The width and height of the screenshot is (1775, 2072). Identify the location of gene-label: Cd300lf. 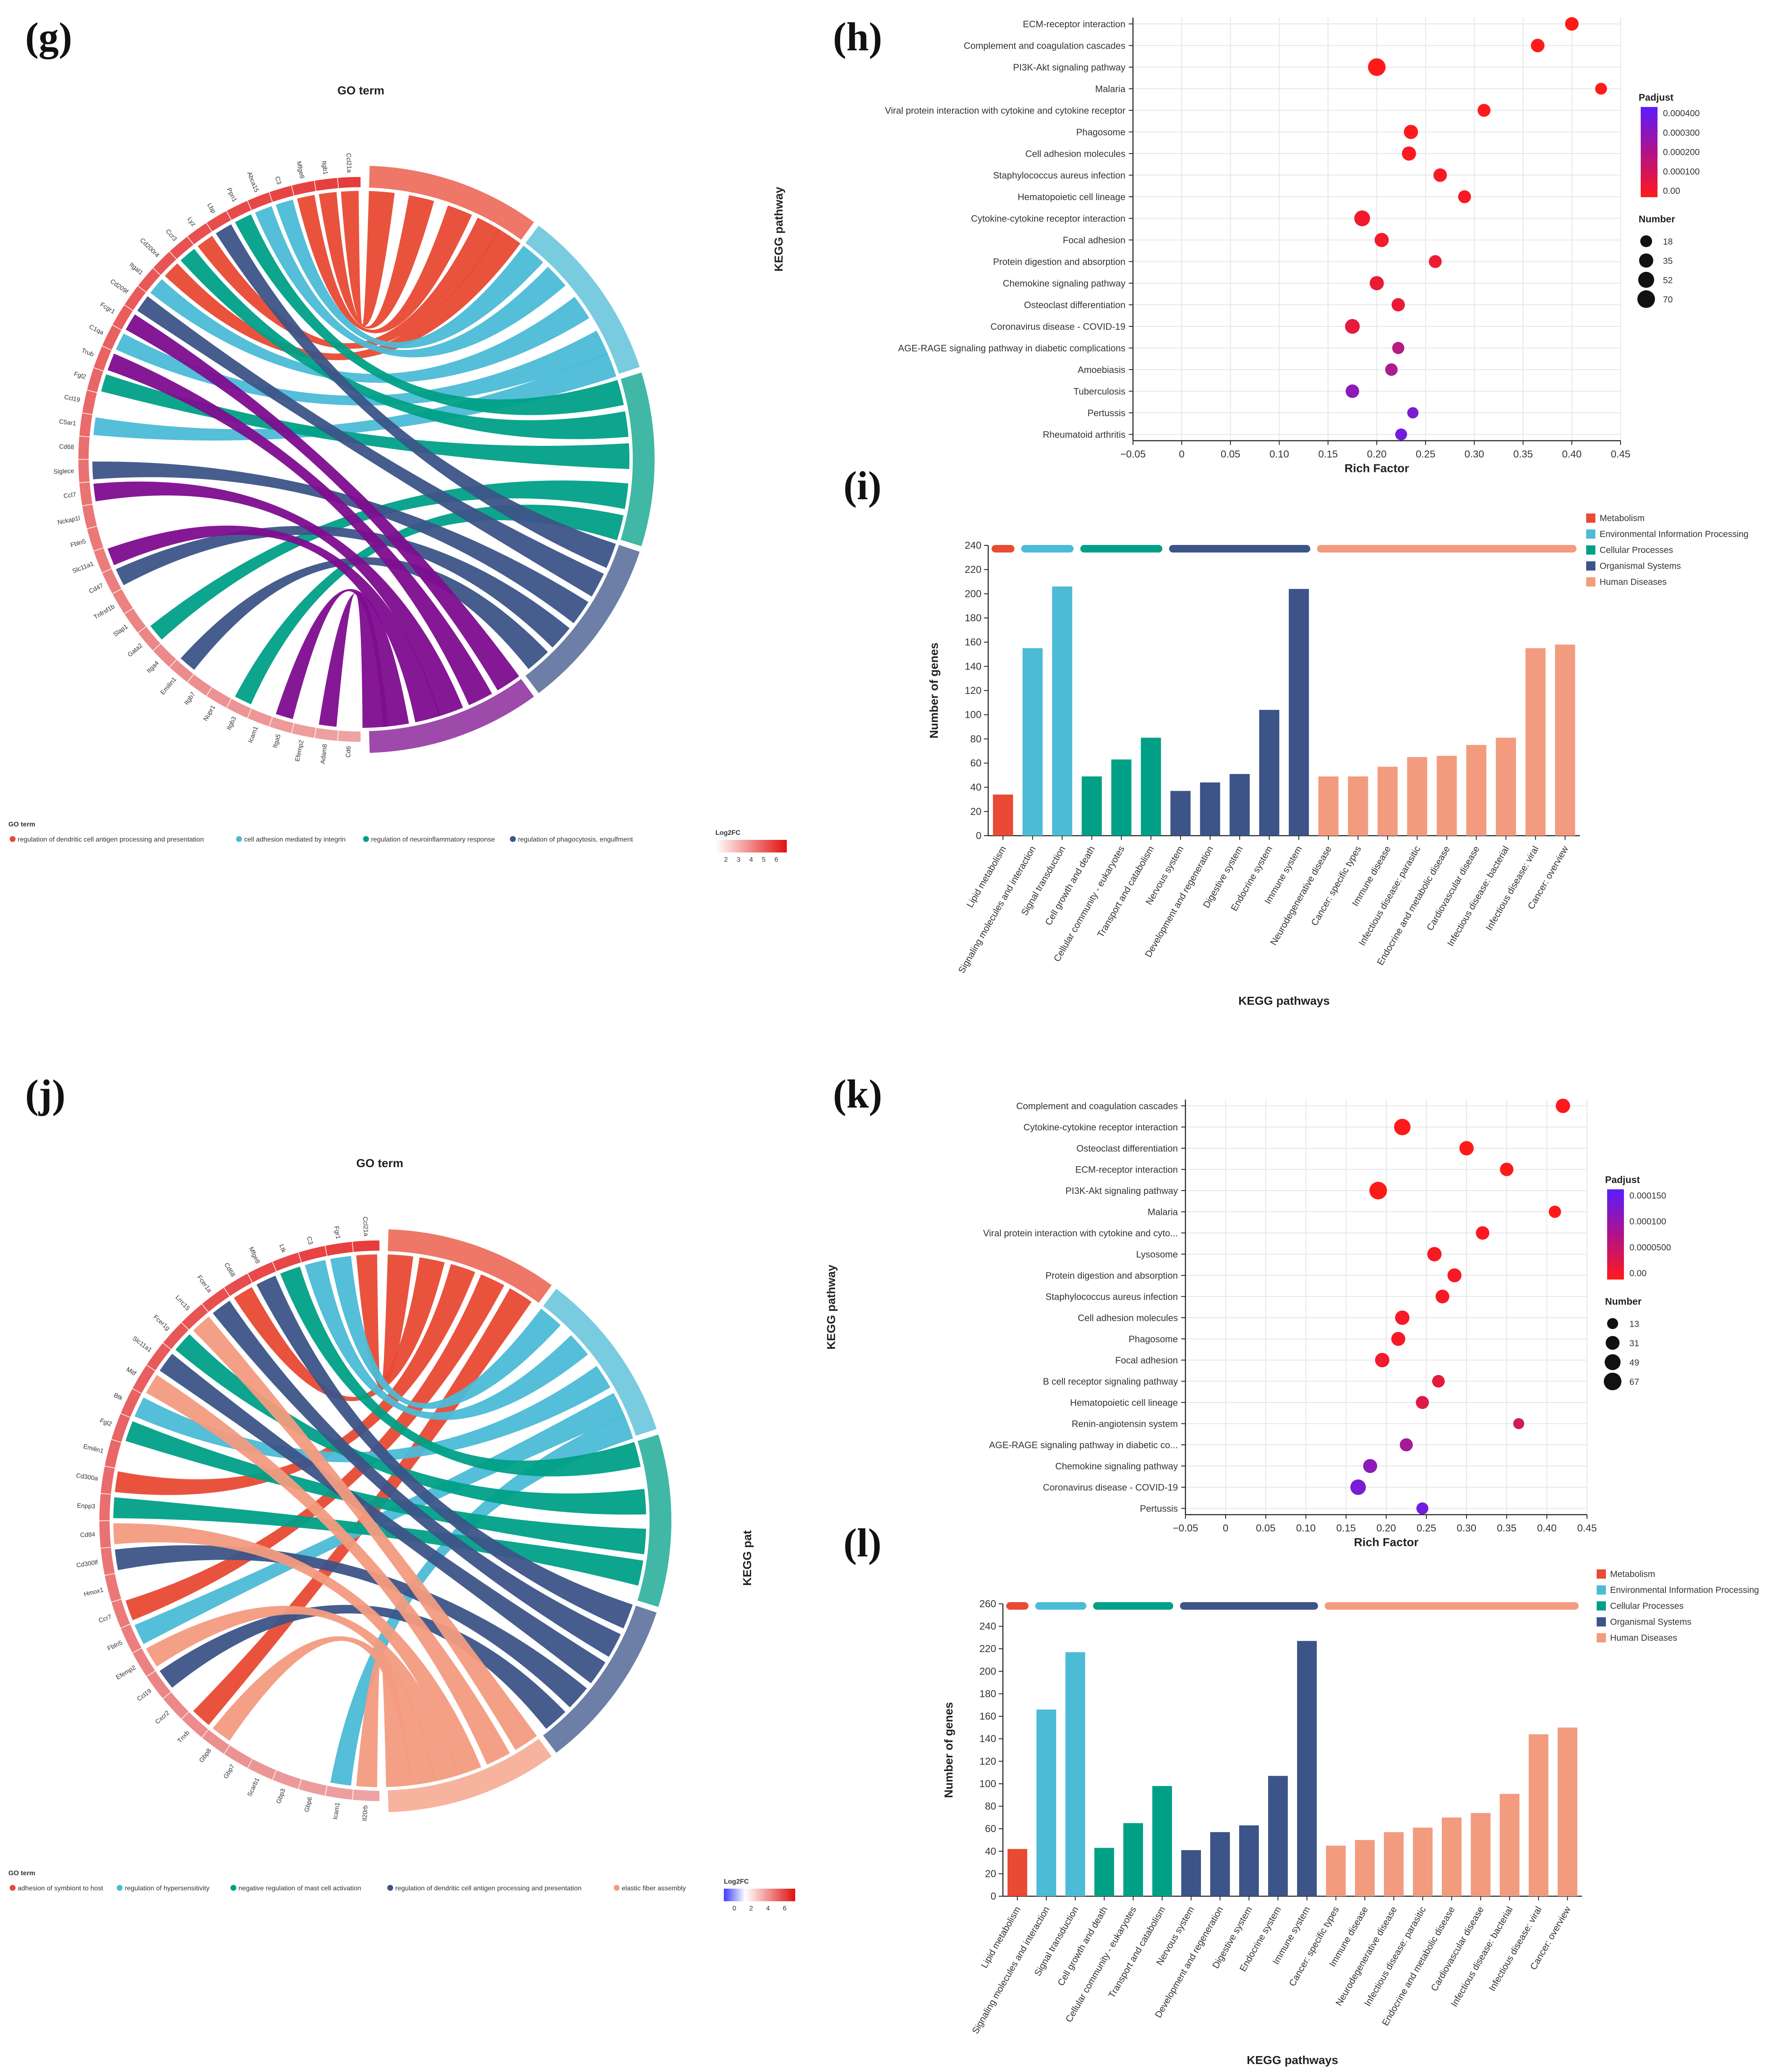
(87, 1564).